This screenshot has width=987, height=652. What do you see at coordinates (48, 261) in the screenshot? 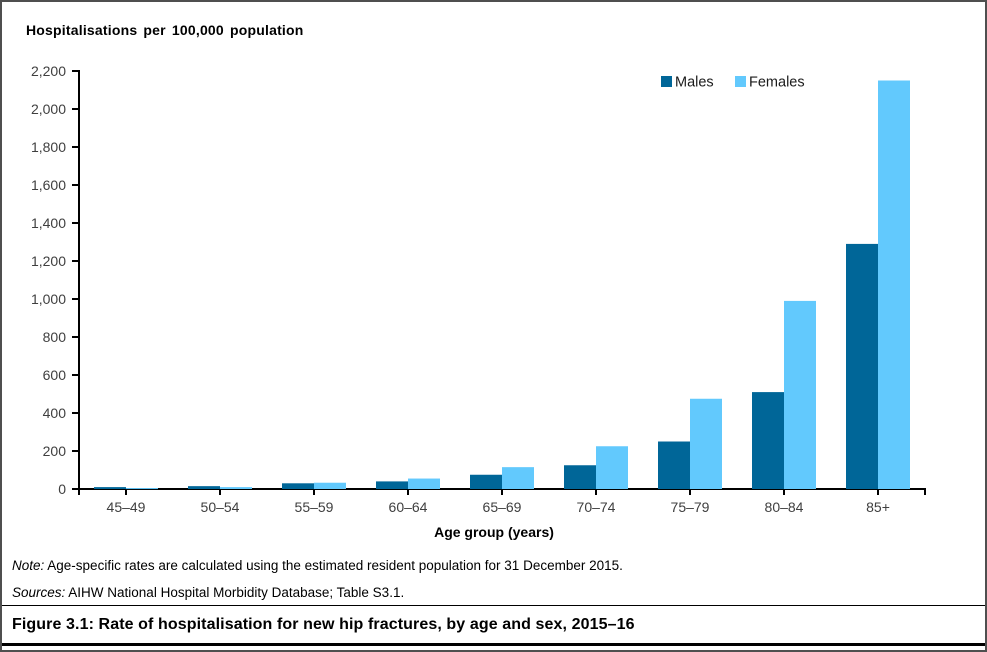
I see `y-tick-label: 1,200` at bounding box center [48, 261].